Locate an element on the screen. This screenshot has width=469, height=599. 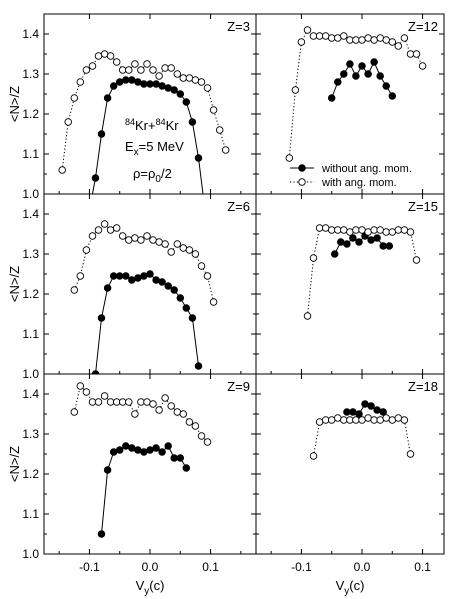
panel-5-ytick-label-0: 1.0 is located at coordinates (30, 554).